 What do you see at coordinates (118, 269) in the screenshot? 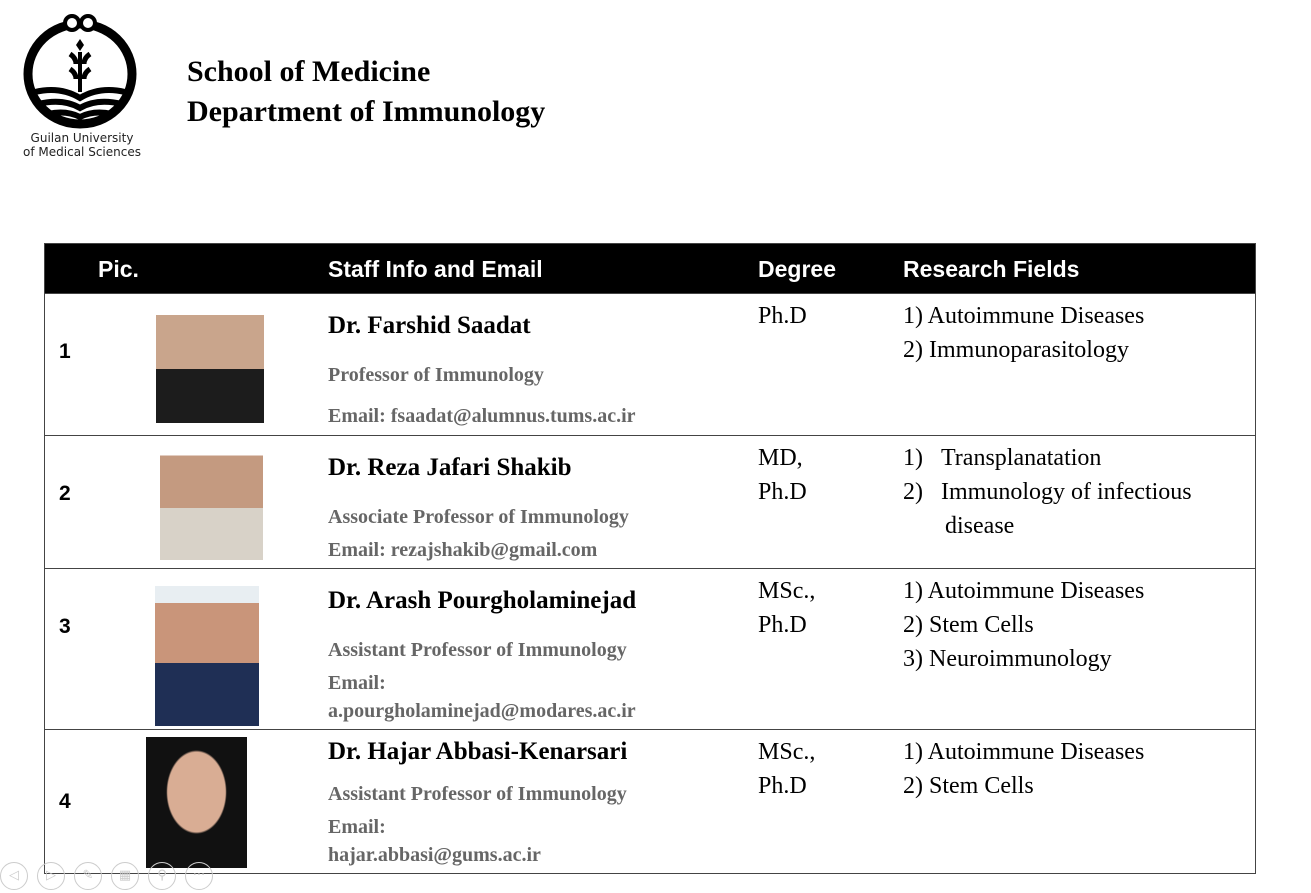
I see `col-pic: Pic.` at bounding box center [118, 269].